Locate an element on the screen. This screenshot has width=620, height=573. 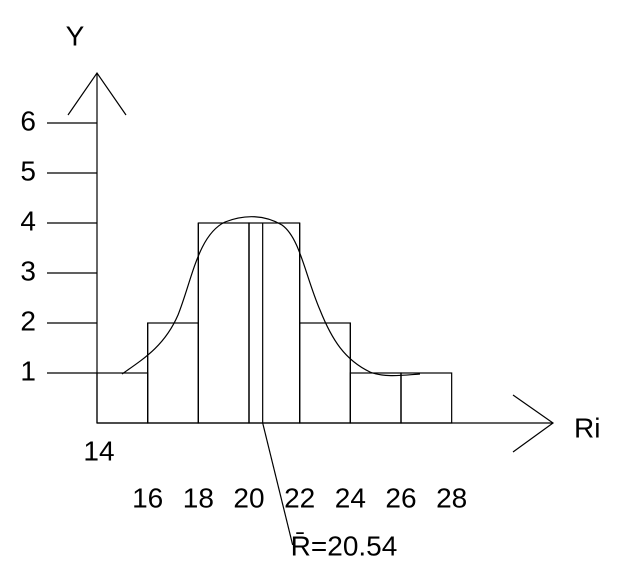
x-tick-label: 18 is located at coordinates (198, 497).